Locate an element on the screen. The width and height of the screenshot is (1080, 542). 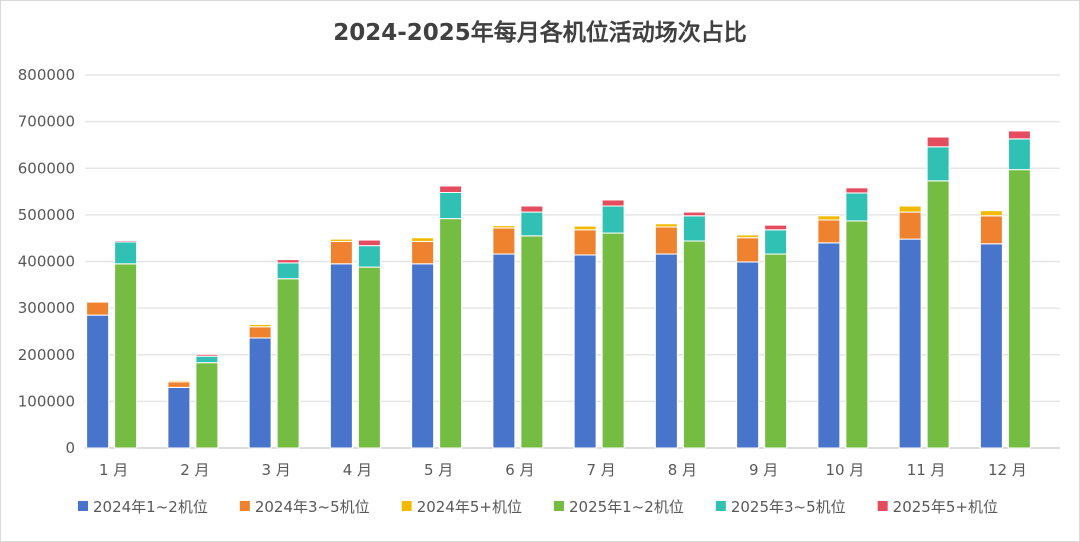
x-tick-label: 5 月 is located at coordinates (438, 470).